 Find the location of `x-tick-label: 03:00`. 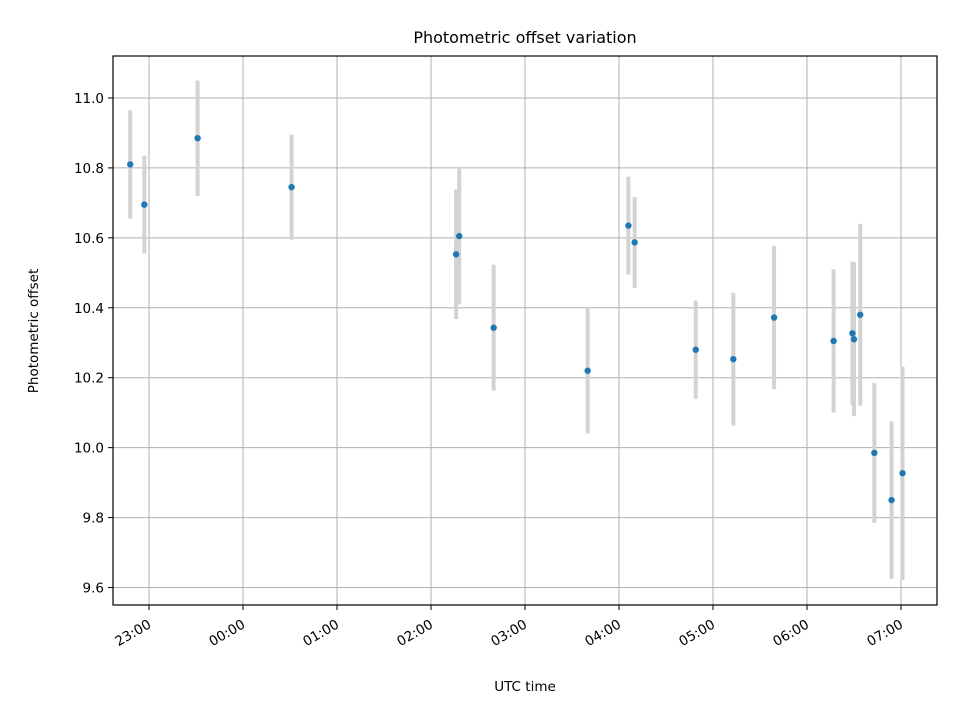

x-tick-label: 03:00 is located at coordinates (509, 633).